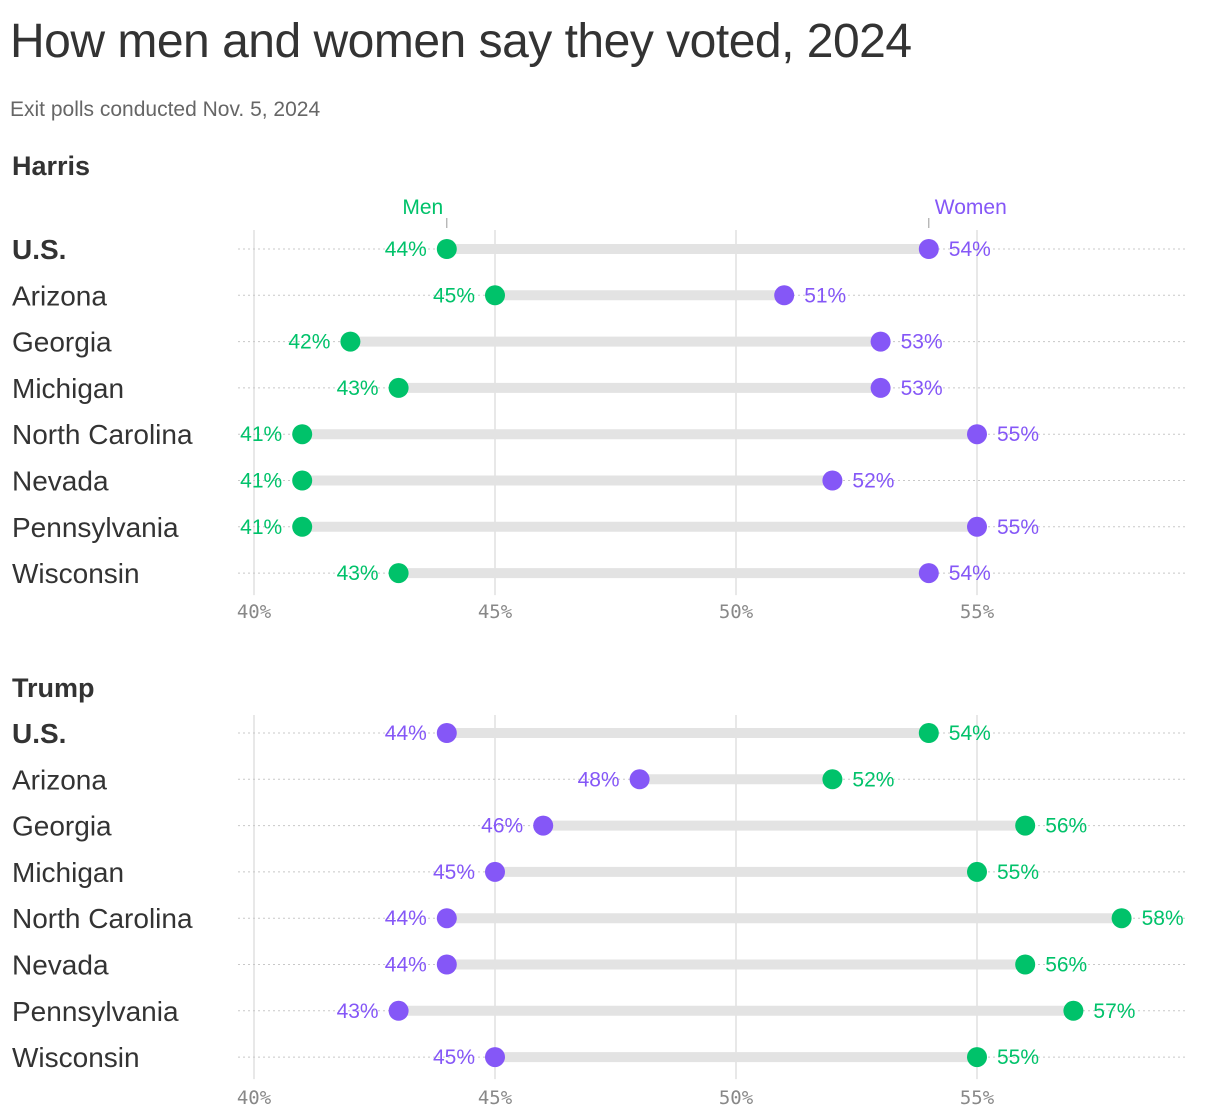  I want to click on men-value-label: 45%, so click(454, 295).